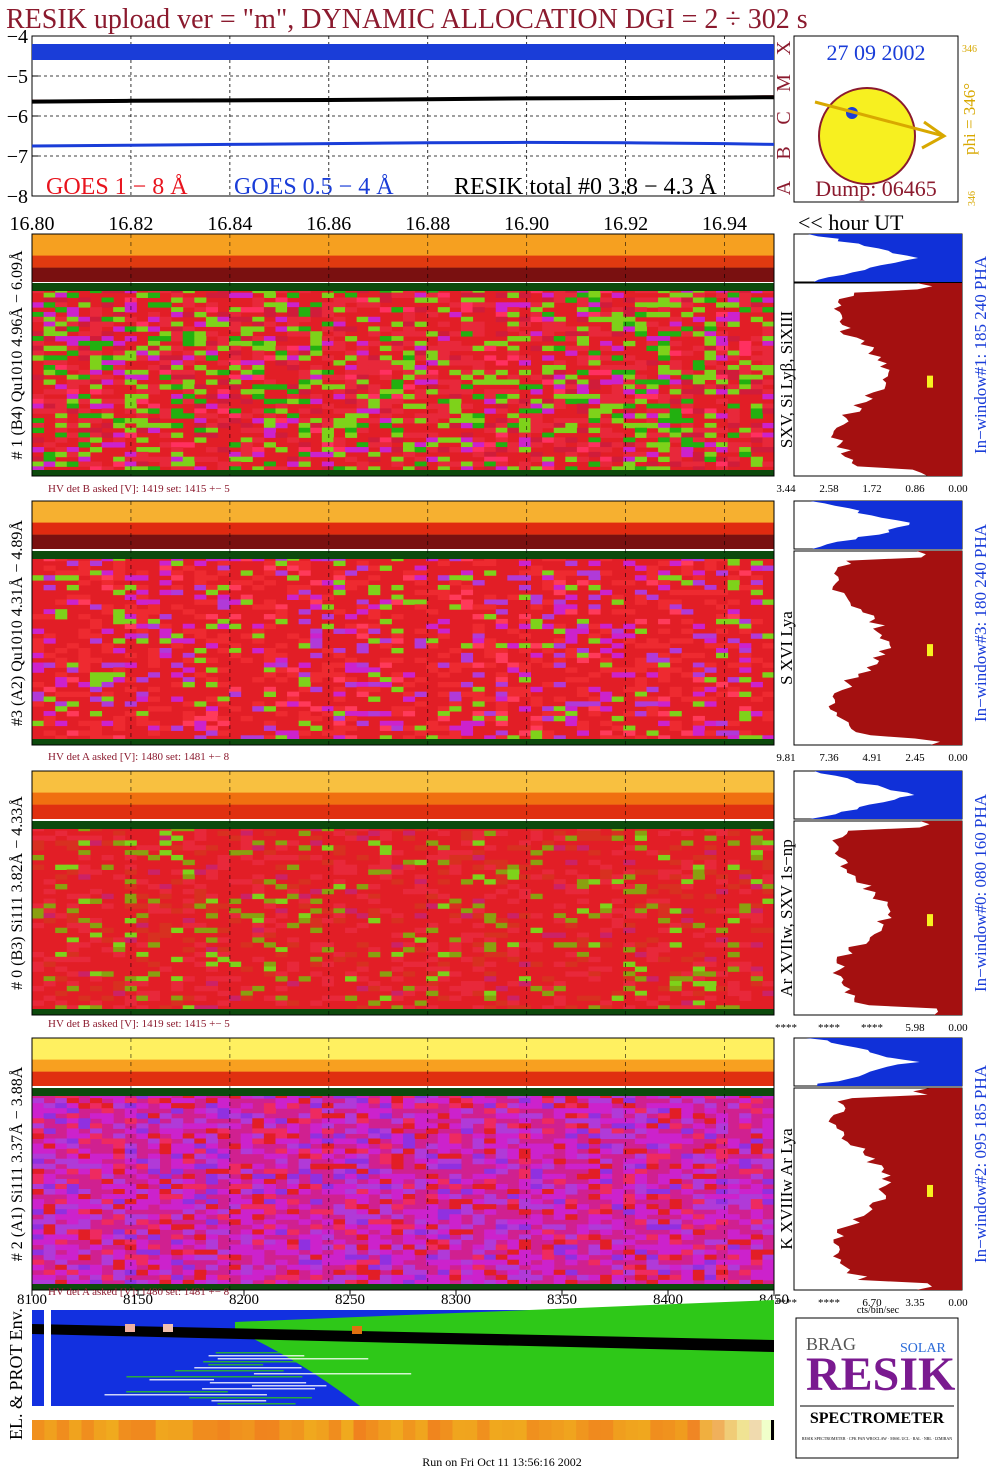 The width and height of the screenshot is (1004, 1476). What do you see at coordinates (851, 222) in the screenshot?
I see `hour-axis-label: << hour UT` at bounding box center [851, 222].